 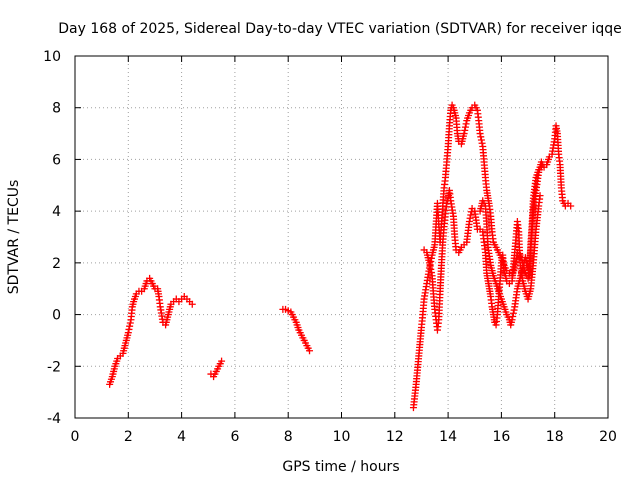 I want to click on x-tick-label: 10, so click(x=342, y=437).